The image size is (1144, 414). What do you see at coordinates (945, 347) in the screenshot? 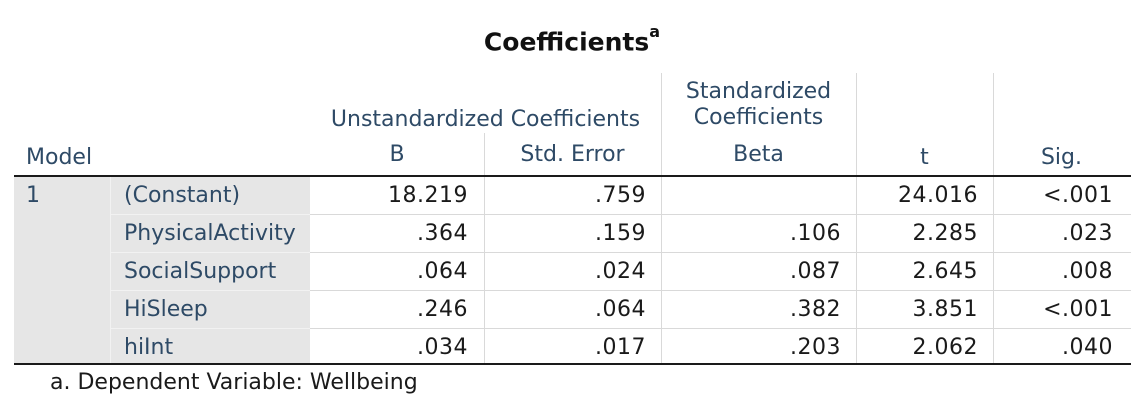
I see `cell-t: 2.062` at bounding box center [945, 347].